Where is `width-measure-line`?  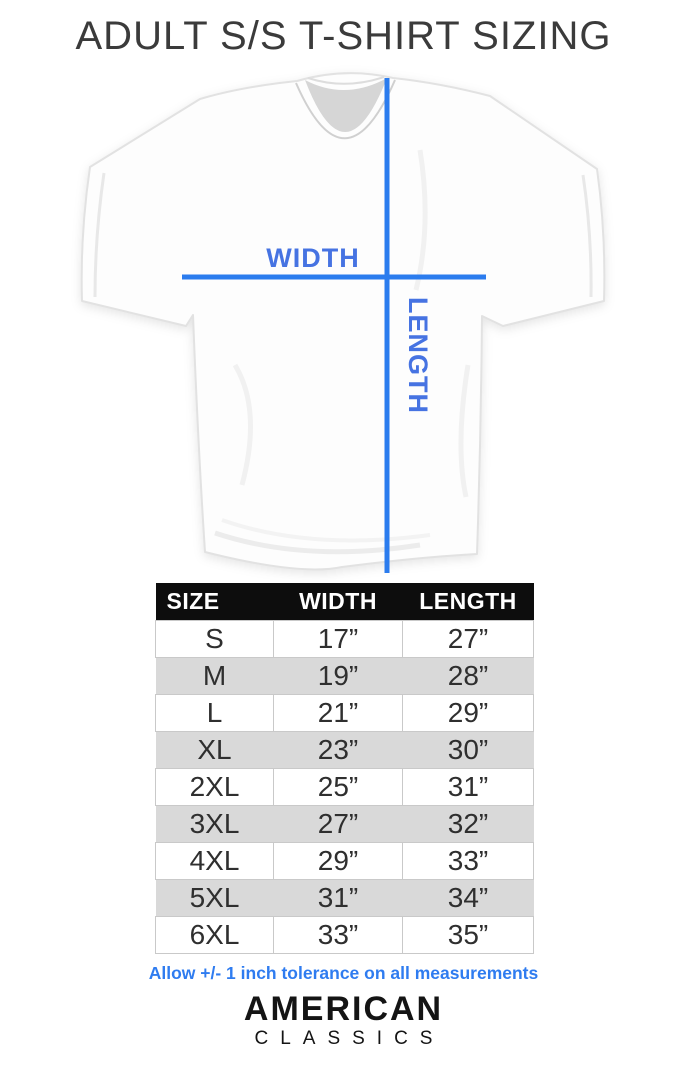
width-measure-line is located at coordinates (334, 277).